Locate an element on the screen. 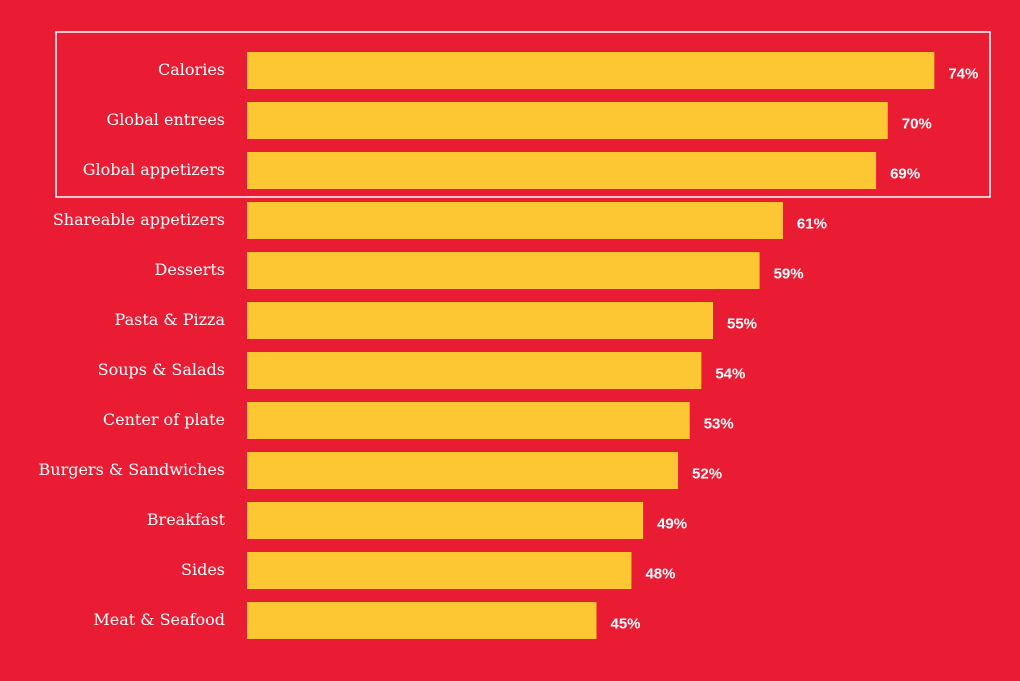 The width and height of the screenshot is (1020, 681). value-label: 61% is located at coordinates (812, 223).